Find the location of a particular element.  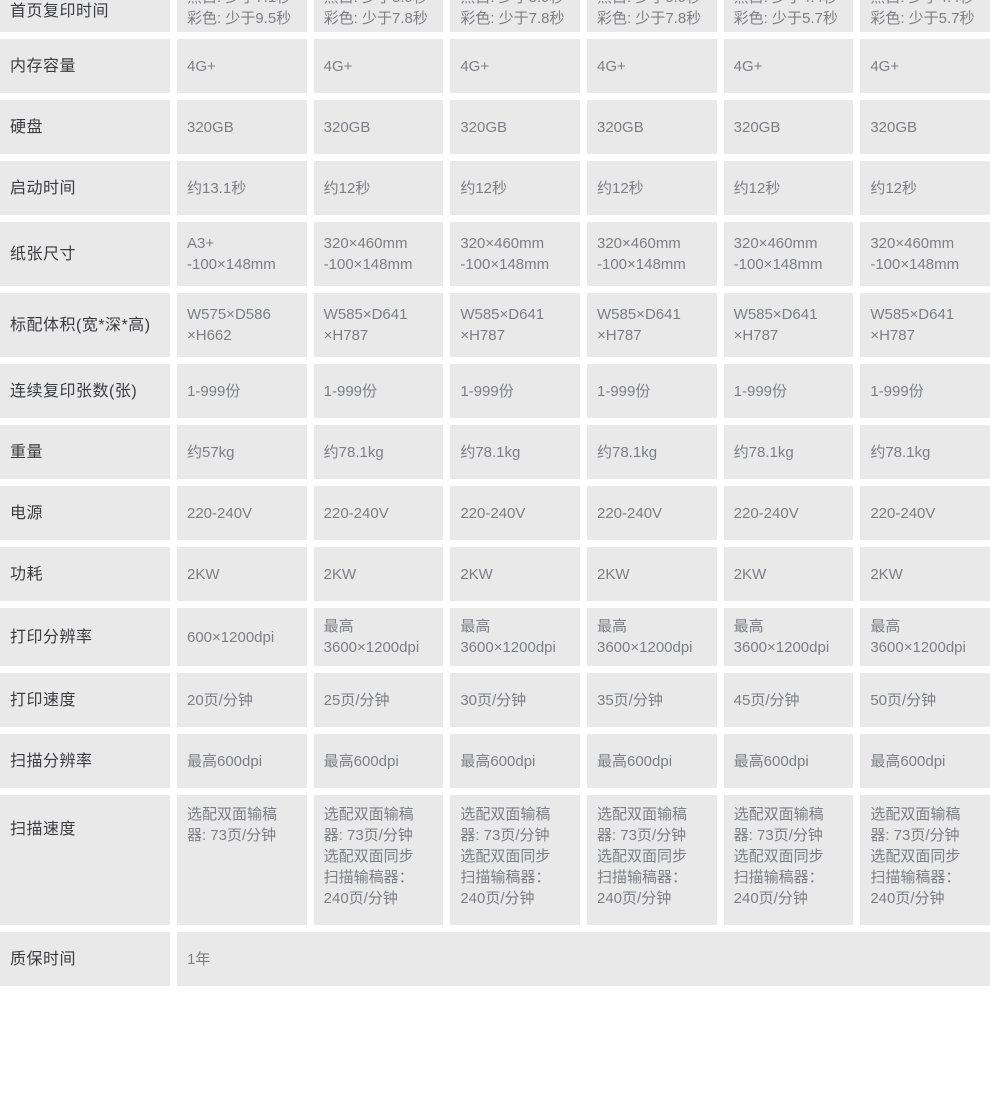

spec-row-label-cell: 扫描分辨率 is located at coordinates (85, 761).